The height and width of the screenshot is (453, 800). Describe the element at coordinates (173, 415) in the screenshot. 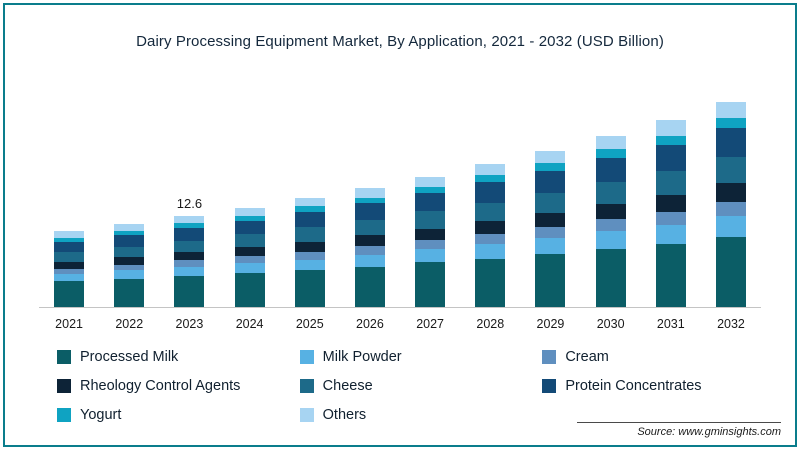

I see `legend-item: Yogurt` at that location.